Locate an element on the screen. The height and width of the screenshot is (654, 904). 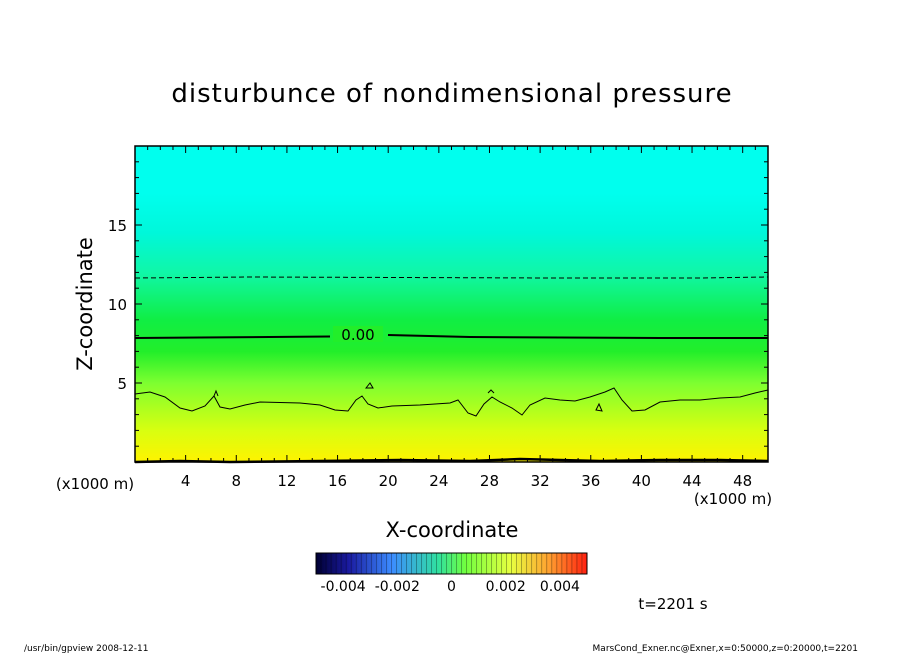
y-tick-labels: 5 10 15 is located at coordinates (117, 305).